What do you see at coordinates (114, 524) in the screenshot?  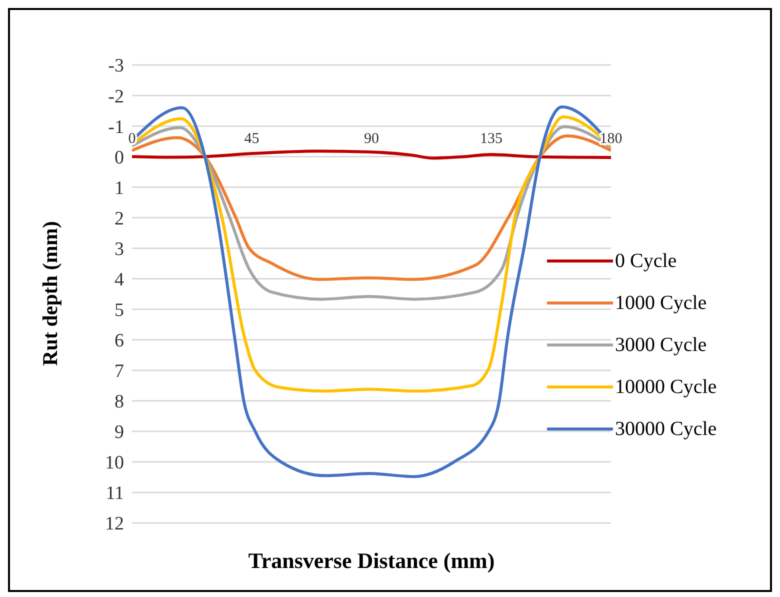 I see `y-tick-label: 12` at bounding box center [114, 524].